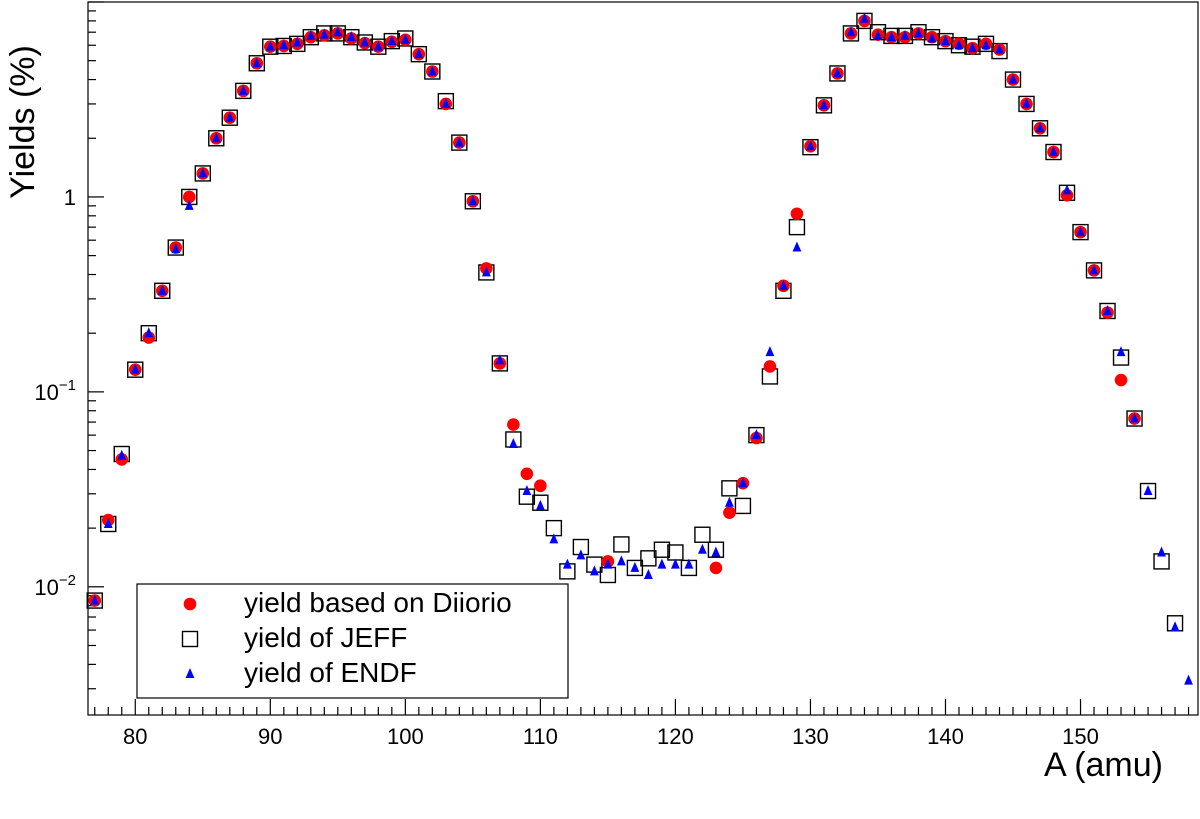  What do you see at coordinates (1103, 765) in the screenshot?
I see `x-axis-title: A (amu)` at bounding box center [1103, 765].